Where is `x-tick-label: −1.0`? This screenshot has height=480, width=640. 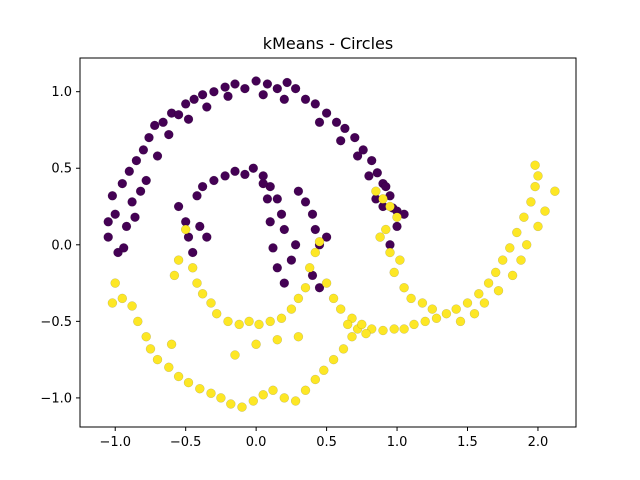
x-tick-label: −1.0 is located at coordinates (115, 442).